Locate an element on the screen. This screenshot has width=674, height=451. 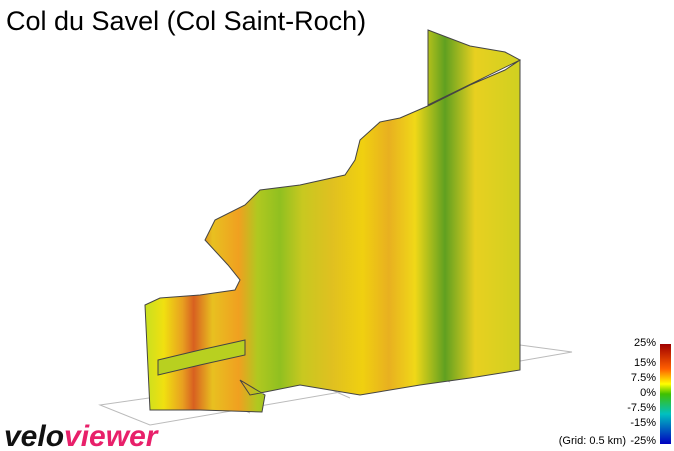
scale-label: -15% is located at coordinates (643, 423).